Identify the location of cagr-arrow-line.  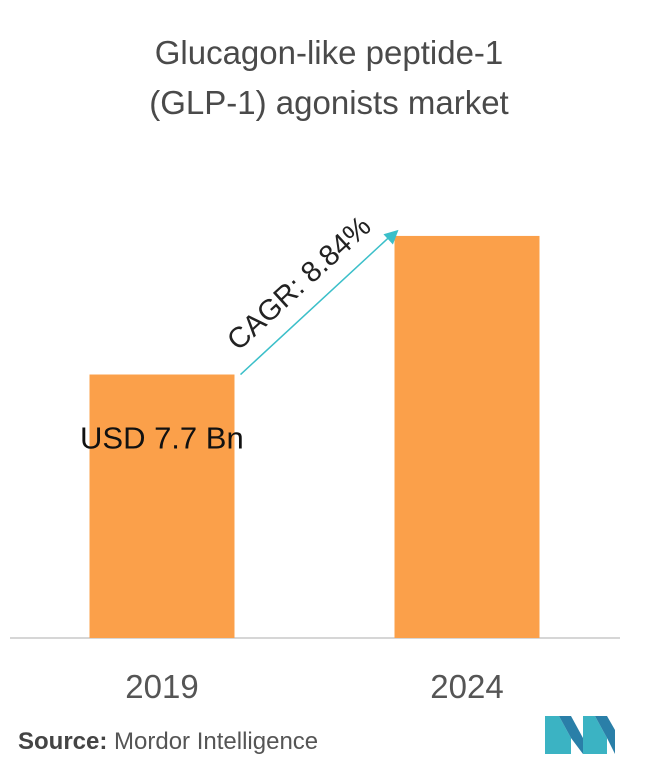
(315, 305).